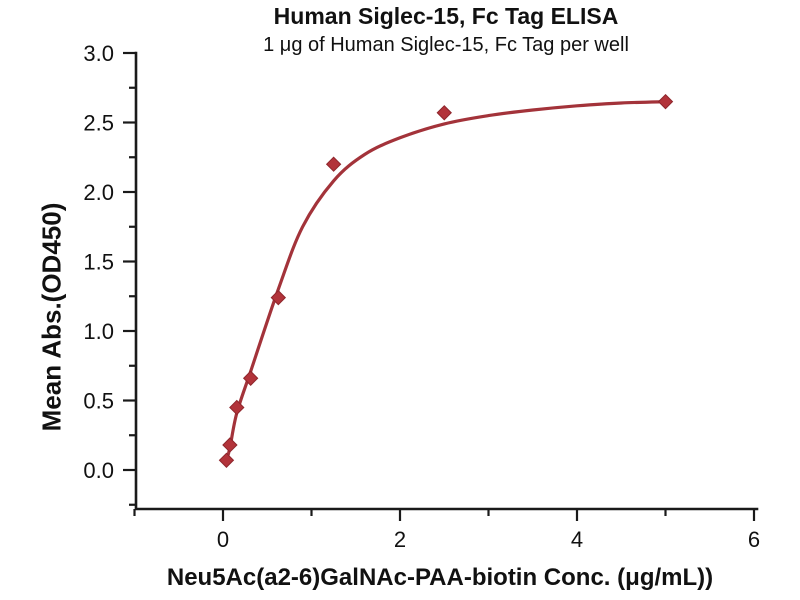 The height and width of the screenshot is (600, 800). Describe the element at coordinates (98, 192) in the screenshot. I see `y-tick-label: 2.0` at that location.